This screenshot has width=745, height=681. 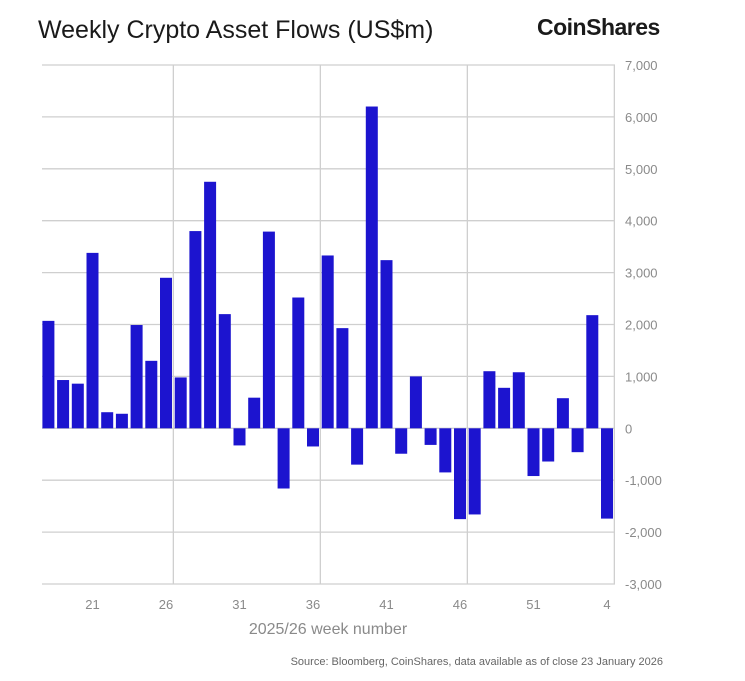 I want to click on x-tick-label: 41, so click(x=386, y=604).